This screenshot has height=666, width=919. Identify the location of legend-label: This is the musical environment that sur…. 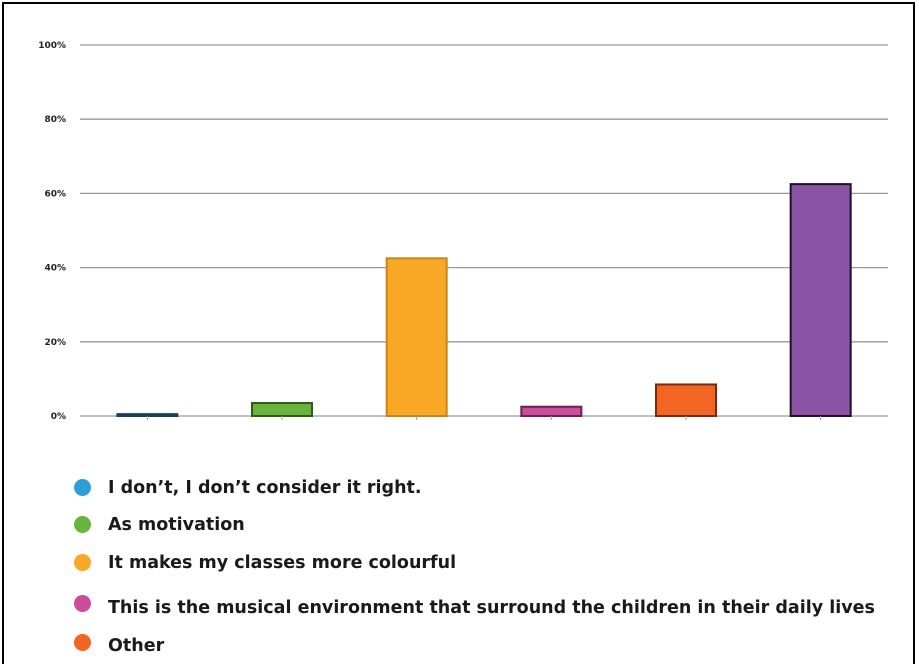
(491, 608).